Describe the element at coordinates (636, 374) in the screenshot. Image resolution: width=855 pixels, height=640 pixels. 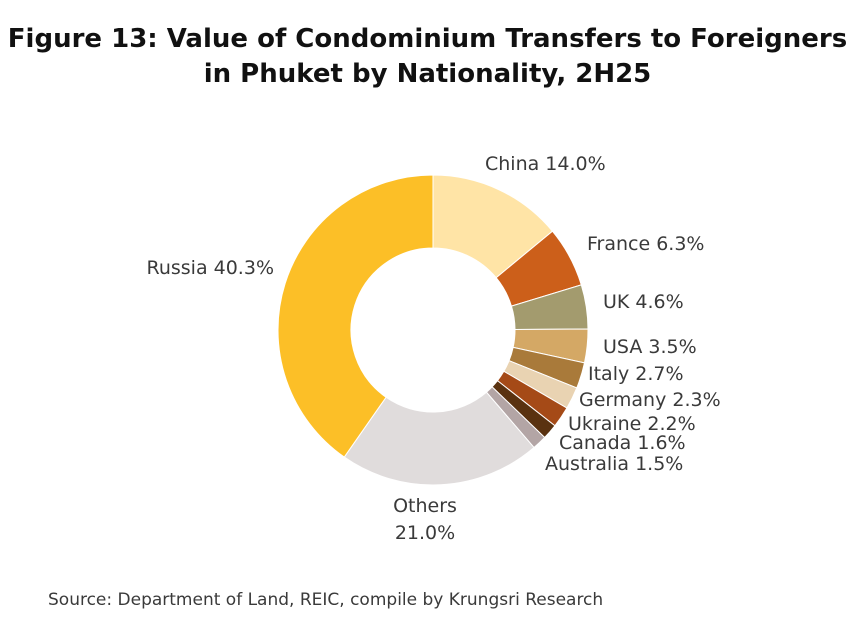
I see `slice-label-4: Italy 2.7%` at that location.